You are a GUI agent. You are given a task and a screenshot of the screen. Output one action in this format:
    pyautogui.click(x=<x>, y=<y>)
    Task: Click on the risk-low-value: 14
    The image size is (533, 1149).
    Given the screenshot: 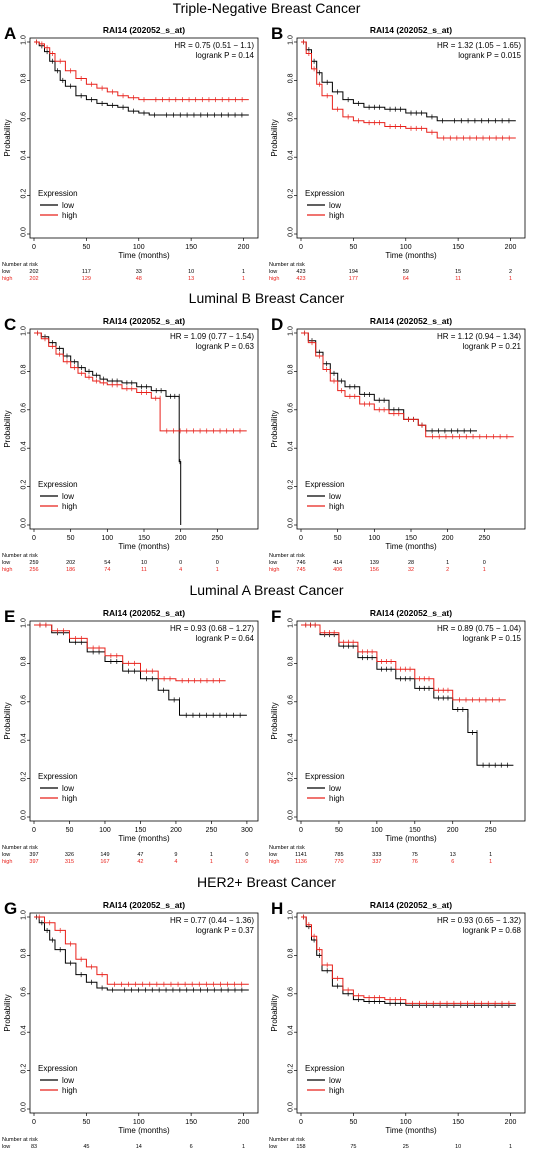 What is the action you would take?
    pyautogui.click(x=139, y=1146)
    